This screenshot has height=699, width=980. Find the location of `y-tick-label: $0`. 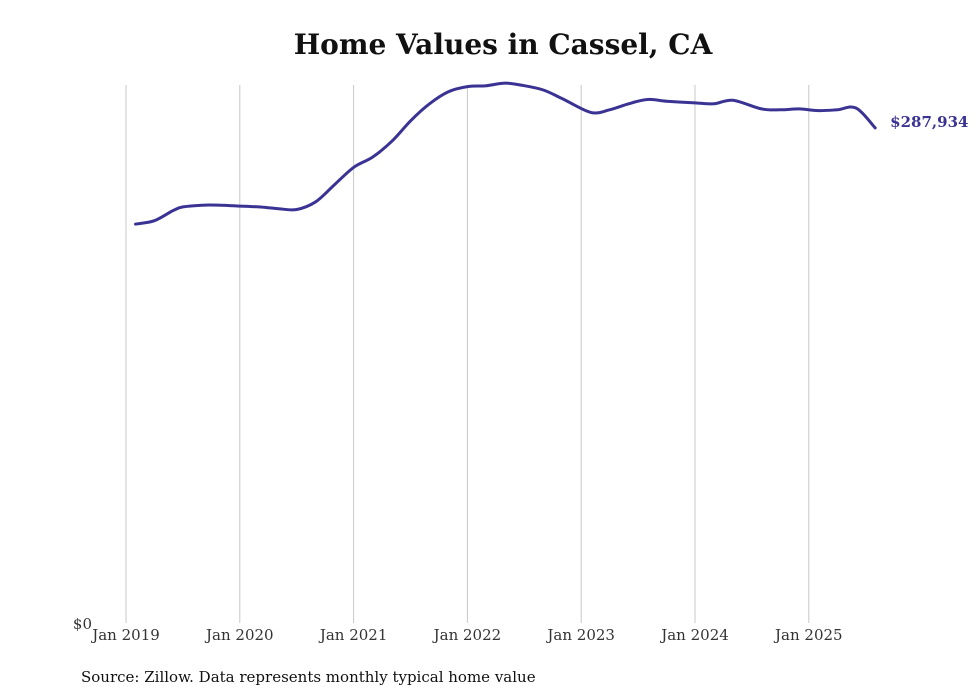

y-tick-label: $0 is located at coordinates (82, 624).